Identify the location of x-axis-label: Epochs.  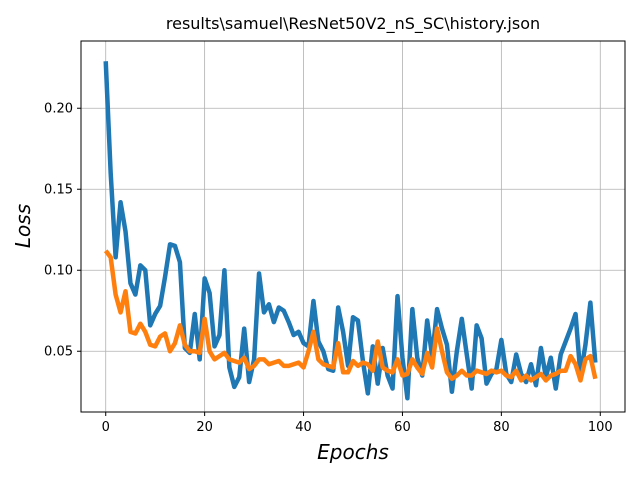
(353, 452).